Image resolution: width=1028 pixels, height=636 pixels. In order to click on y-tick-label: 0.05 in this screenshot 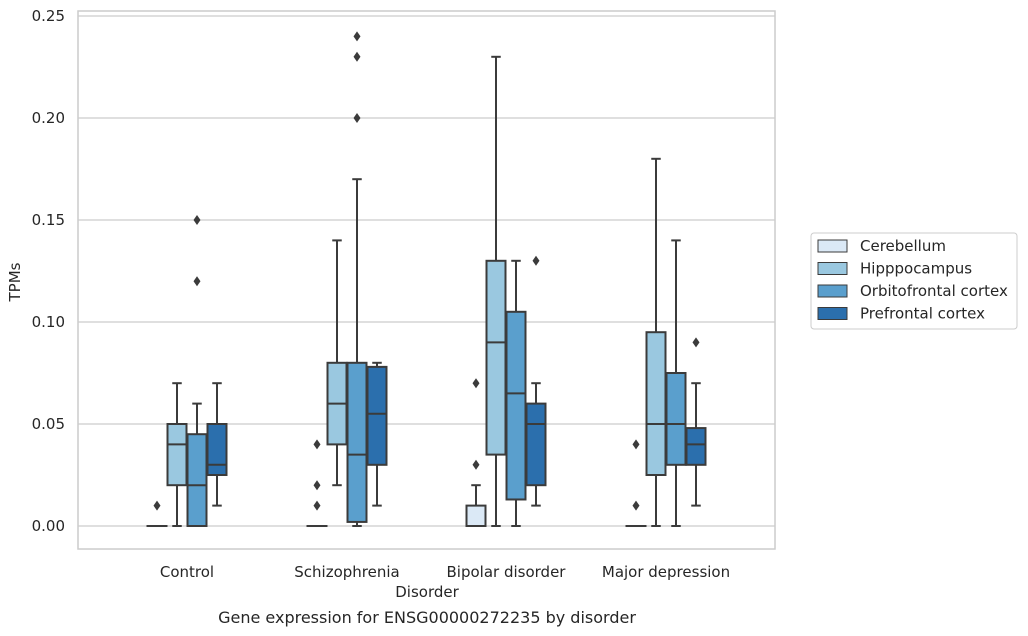, I will do `click(48, 424)`.